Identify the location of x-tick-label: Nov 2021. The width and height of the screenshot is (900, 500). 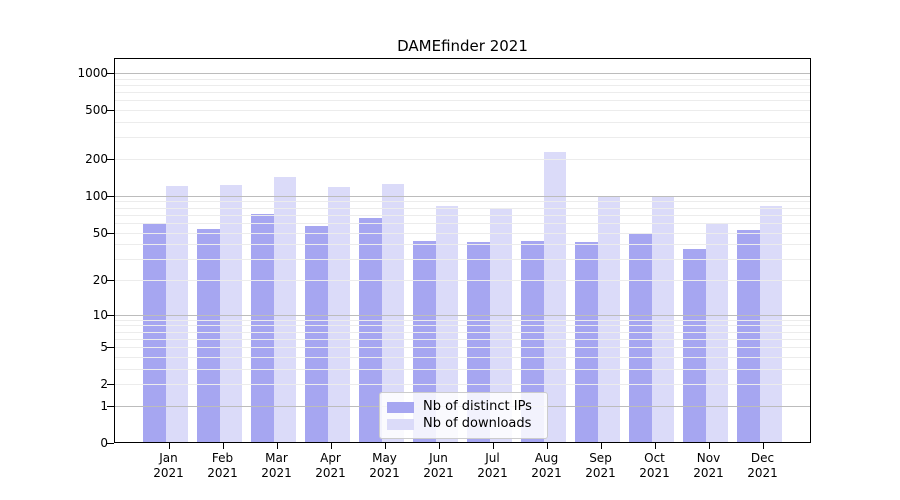
(709, 466).